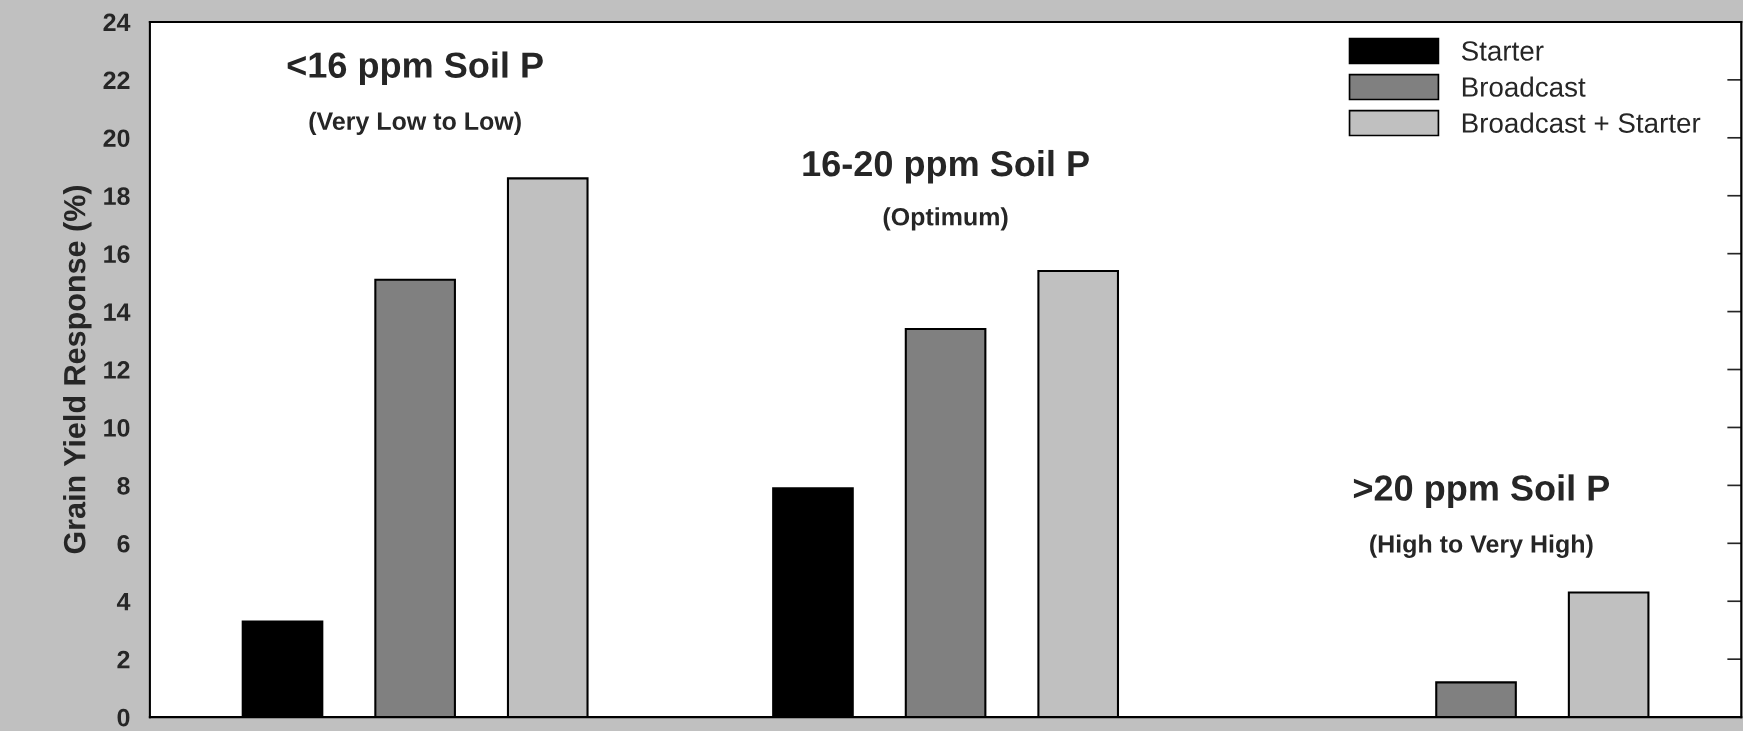 The width and height of the screenshot is (1743, 731). Describe the element at coordinates (946, 166) in the screenshot. I see `annotation: 16-20 ppm Soil P` at that location.